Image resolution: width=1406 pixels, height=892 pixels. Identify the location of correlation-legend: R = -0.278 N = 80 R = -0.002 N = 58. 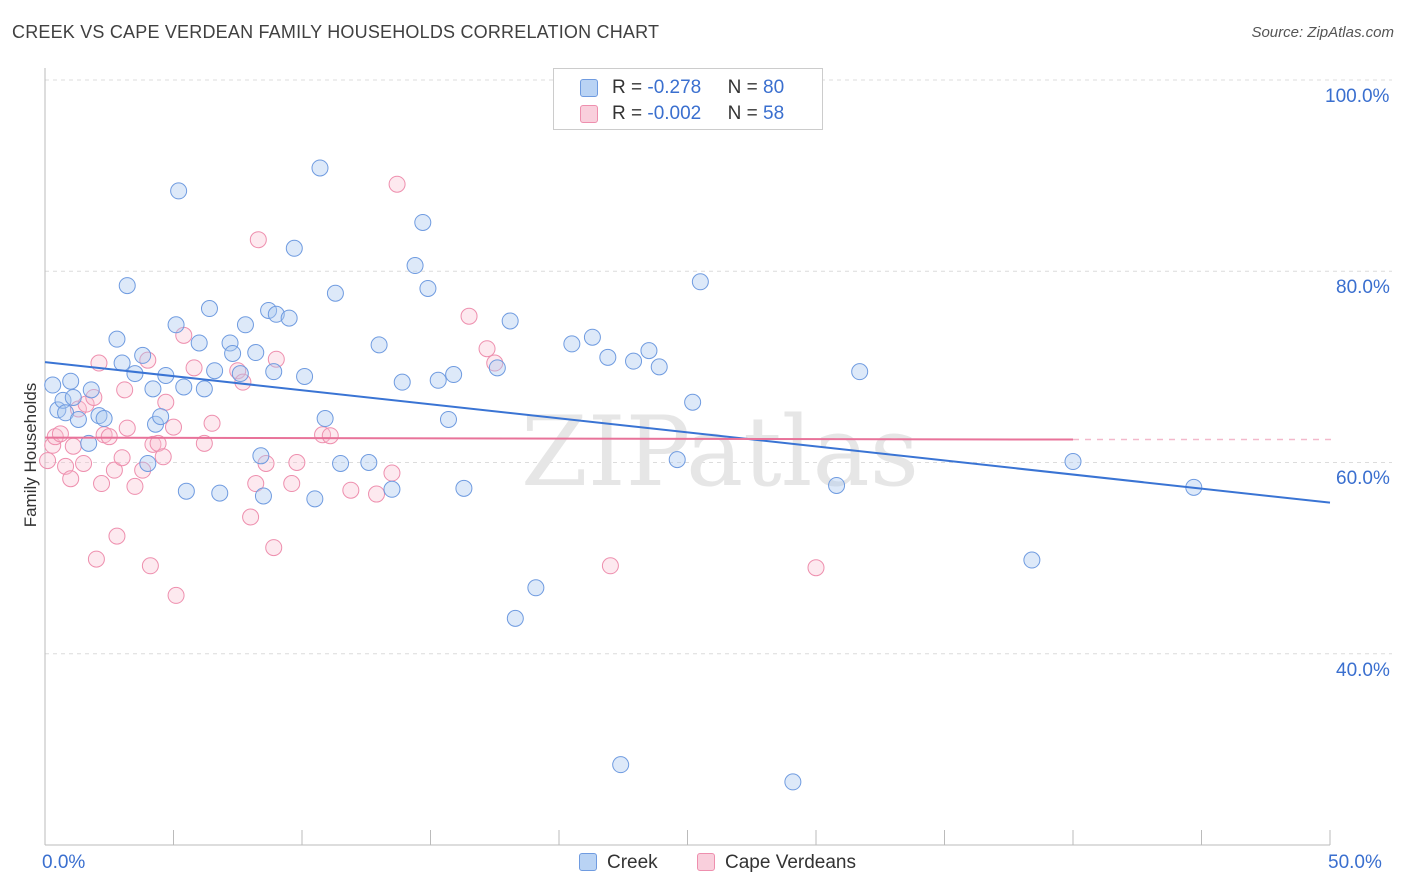
(688, 99).